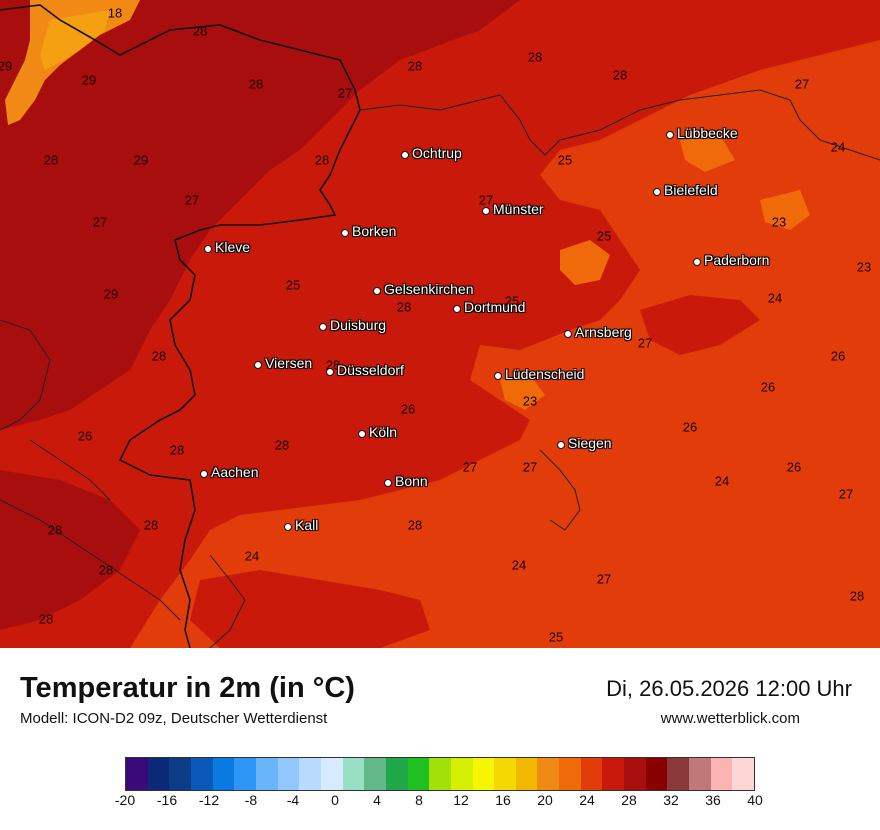 The image size is (880, 830). What do you see at coordinates (233, 247) in the screenshot?
I see `city-label: Kleve` at bounding box center [233, 247].